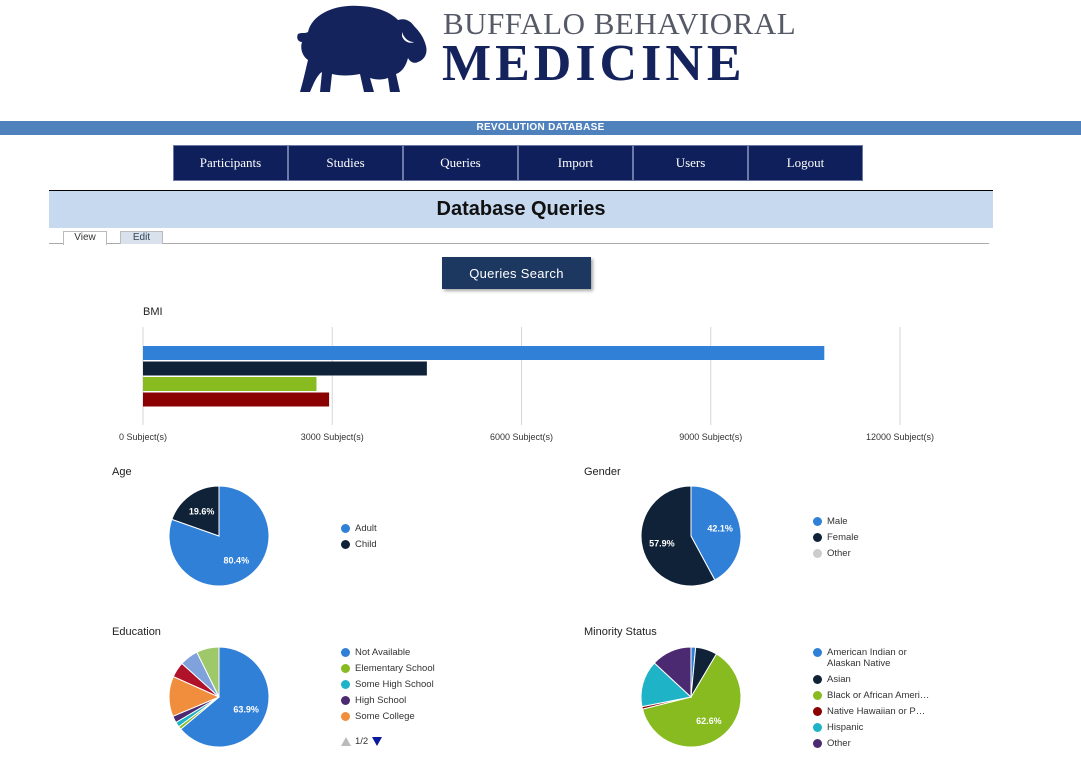 The height and width of the screenshot is (782, 1081). Describe the element at coordinates (237, 560) in the screenshot. I see `age-pie-label: 80.4%` at that location.